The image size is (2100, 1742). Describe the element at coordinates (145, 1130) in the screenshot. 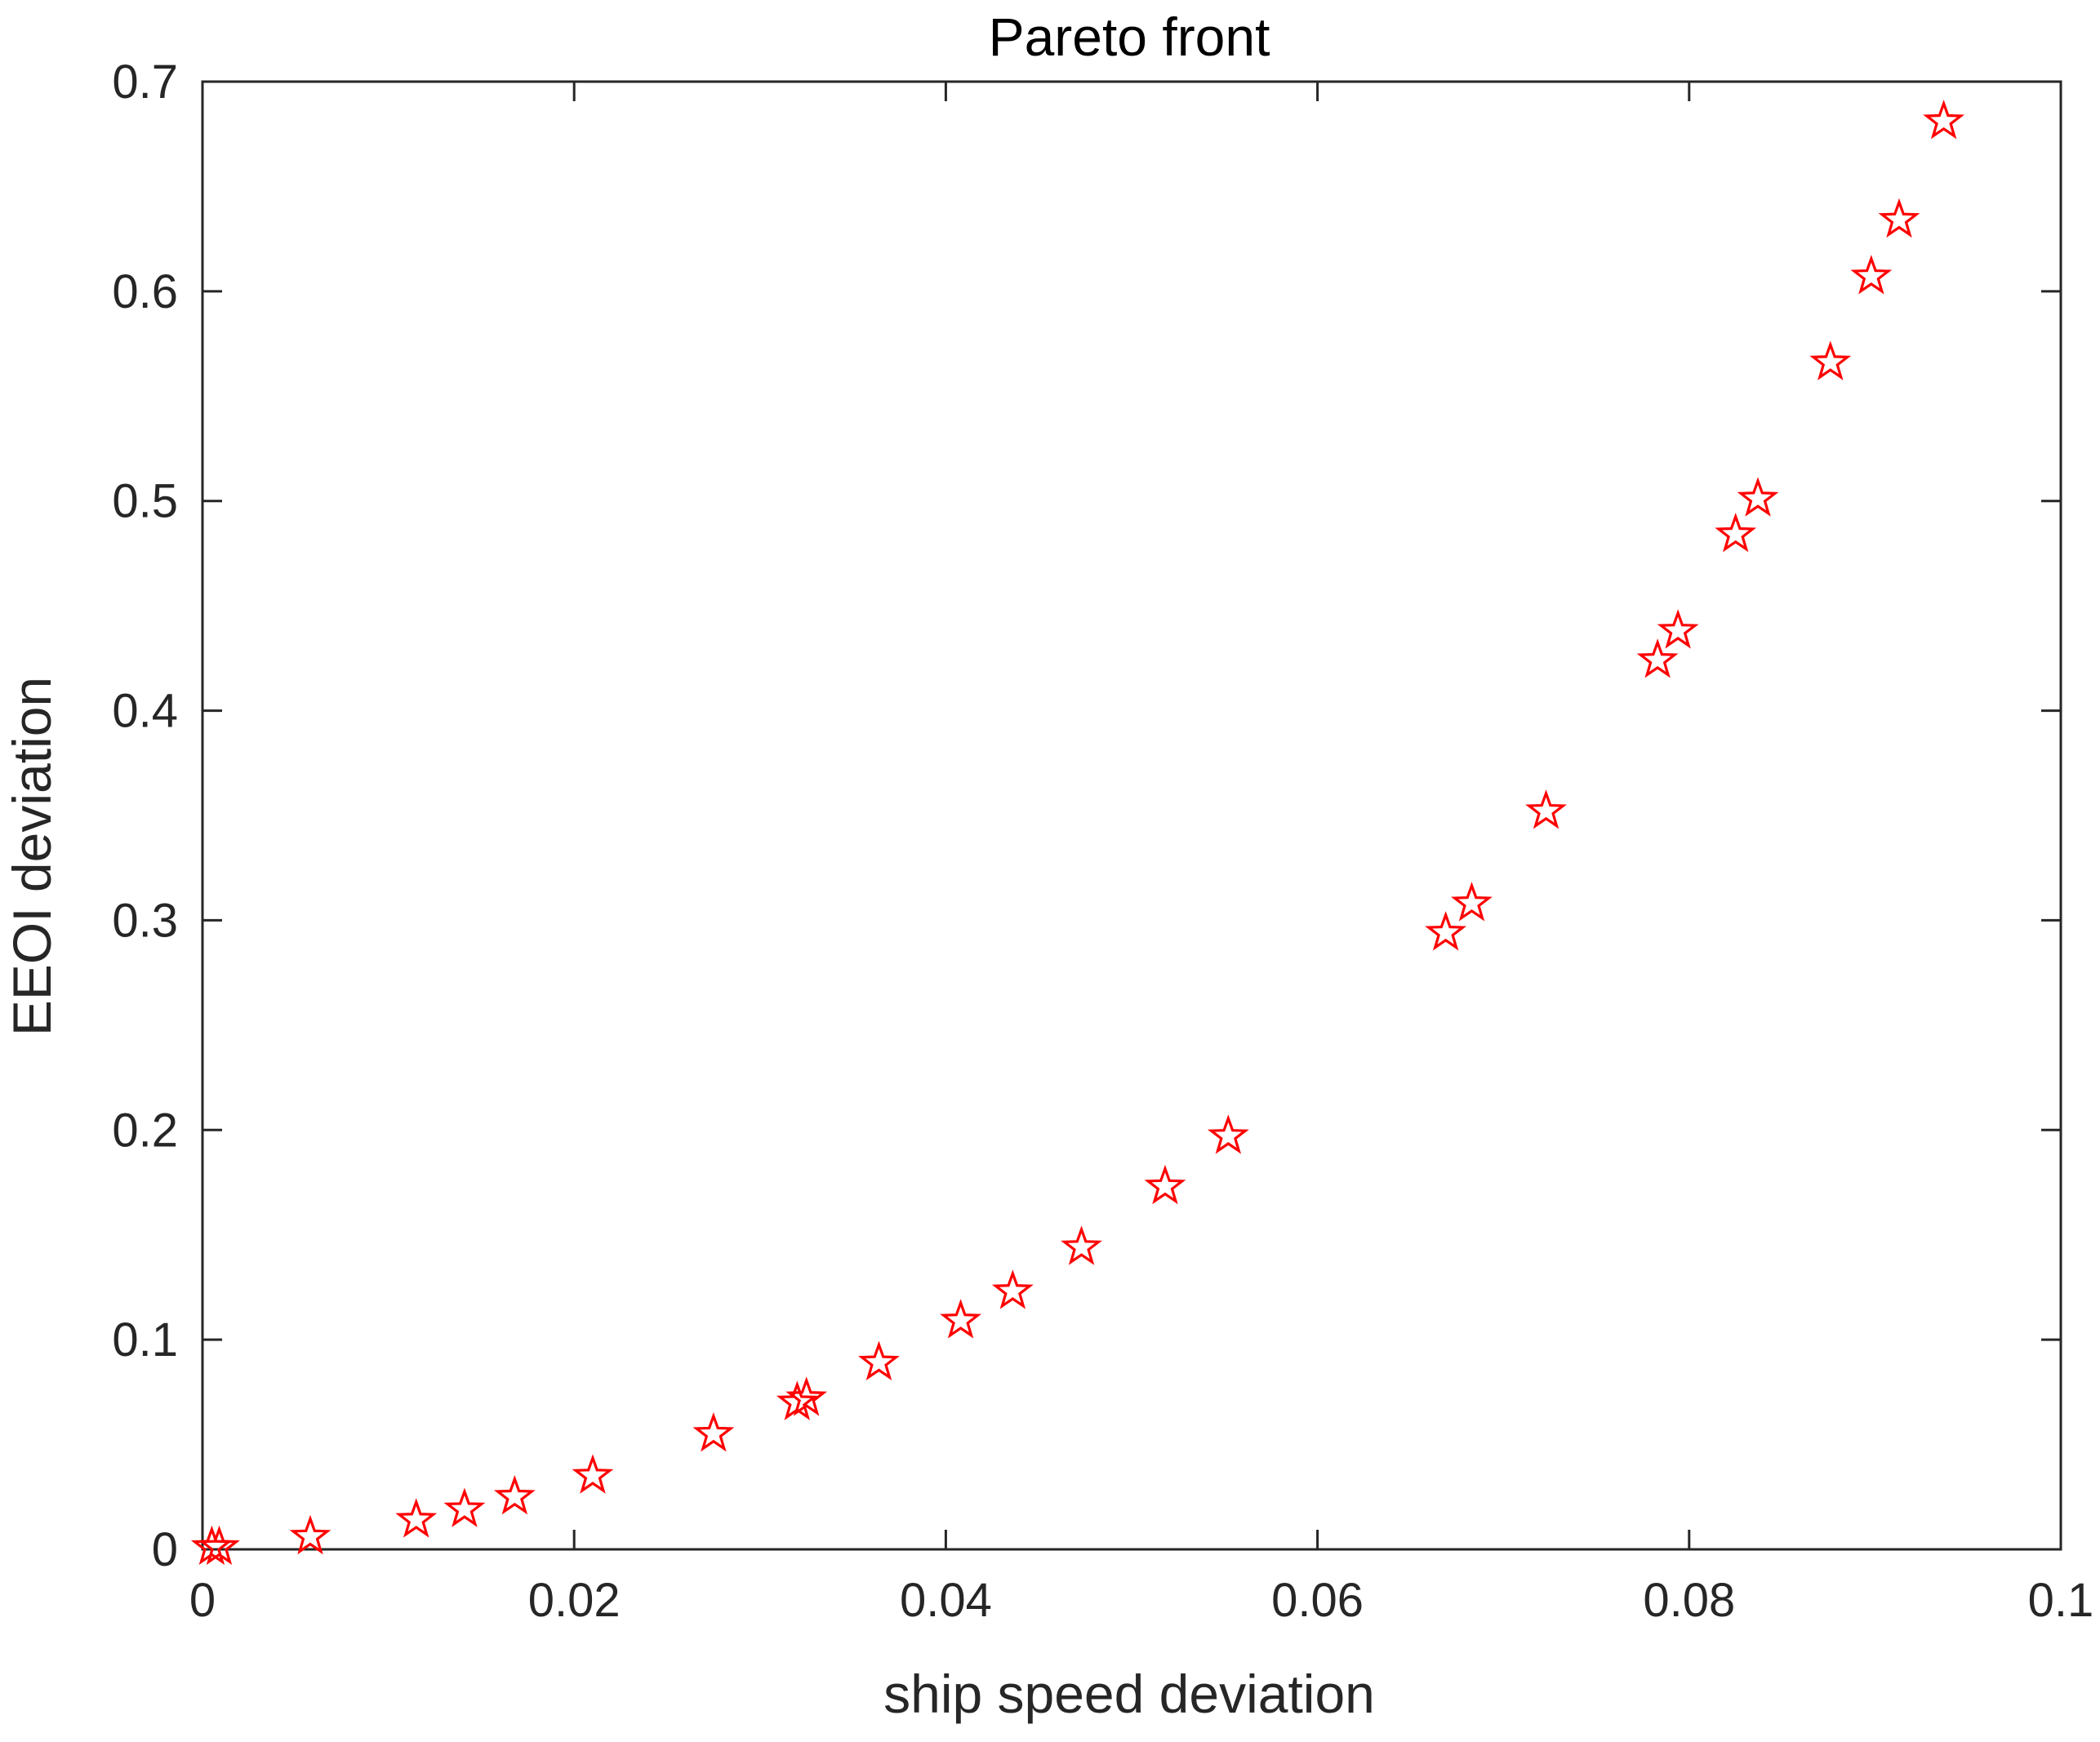

I see `y-tick-label: 0.2` at that location.